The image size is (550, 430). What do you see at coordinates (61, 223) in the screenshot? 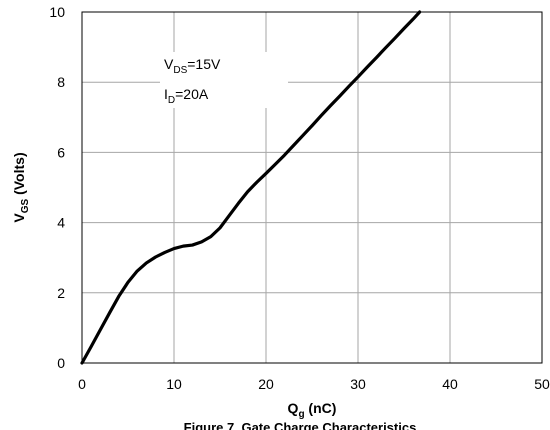
I see `y-tick-label-2: 4` at bounding box center [61, 223].